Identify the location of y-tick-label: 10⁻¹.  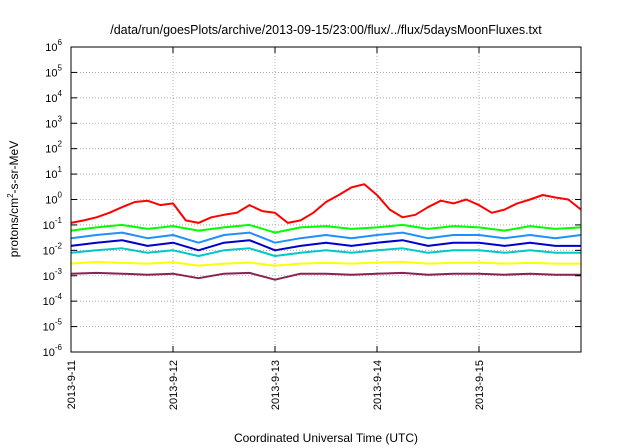
(53, 224).